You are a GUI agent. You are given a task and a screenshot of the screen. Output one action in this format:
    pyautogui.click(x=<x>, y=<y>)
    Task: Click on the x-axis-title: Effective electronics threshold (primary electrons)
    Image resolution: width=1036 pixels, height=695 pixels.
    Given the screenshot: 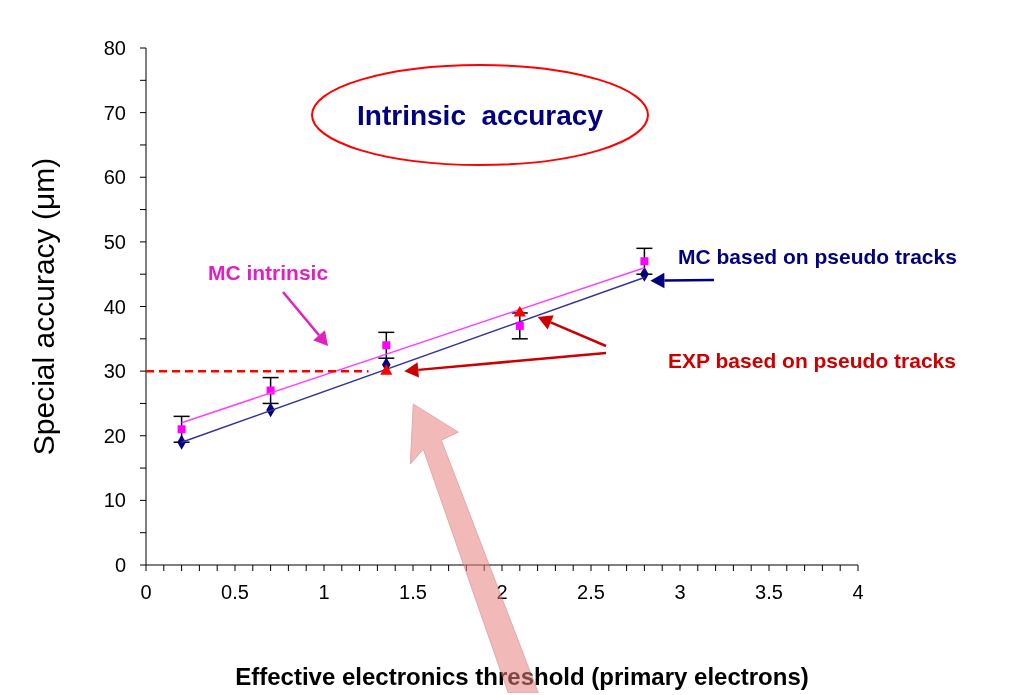 What is the action you would take?
    pyautogui.click(x=522, y=676)
    